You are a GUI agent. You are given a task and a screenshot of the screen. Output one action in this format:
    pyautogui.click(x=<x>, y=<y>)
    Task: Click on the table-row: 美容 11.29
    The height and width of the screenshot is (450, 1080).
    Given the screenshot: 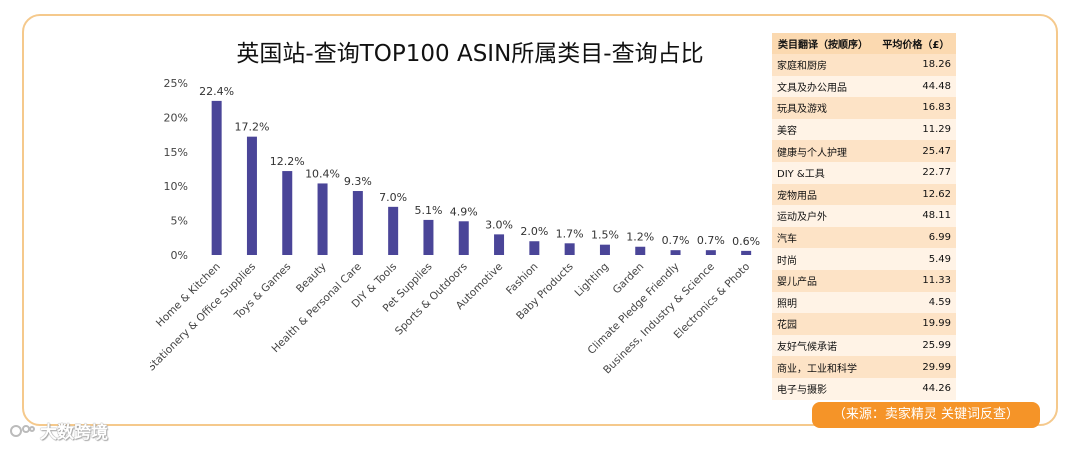 What is the action you would take?
    pyautogui.click(x=864, y=129)
    